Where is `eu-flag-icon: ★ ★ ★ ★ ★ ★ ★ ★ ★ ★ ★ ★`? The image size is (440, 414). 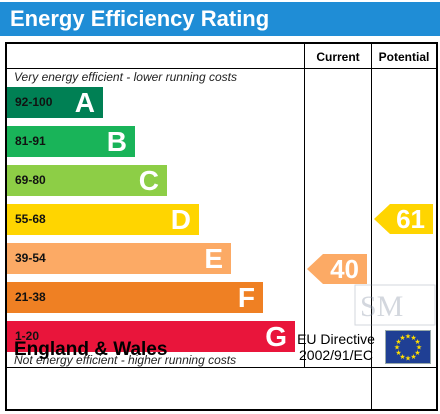
eu-flag-icon: ★ ★ ★ ★ ★ ★ ★ ★ ★ ★ ★ ★ is located at coordinates (408, 347).